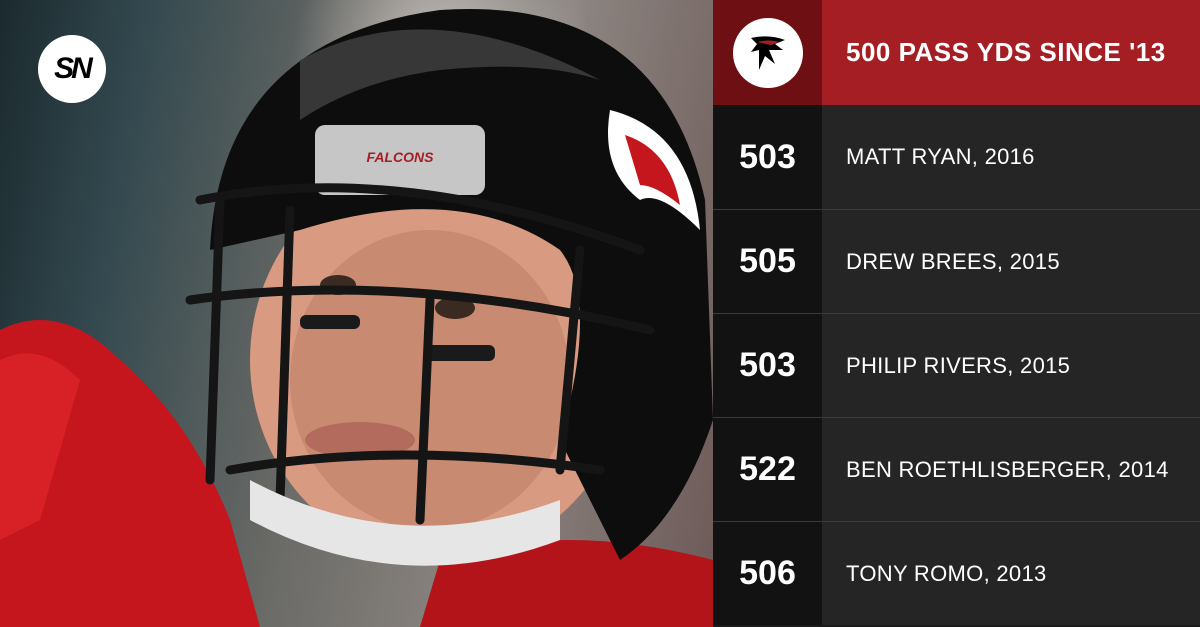 The width and height of the screenshot is (1200, 627). I want to click on sn-logo-text: SN, so click(73, 68).